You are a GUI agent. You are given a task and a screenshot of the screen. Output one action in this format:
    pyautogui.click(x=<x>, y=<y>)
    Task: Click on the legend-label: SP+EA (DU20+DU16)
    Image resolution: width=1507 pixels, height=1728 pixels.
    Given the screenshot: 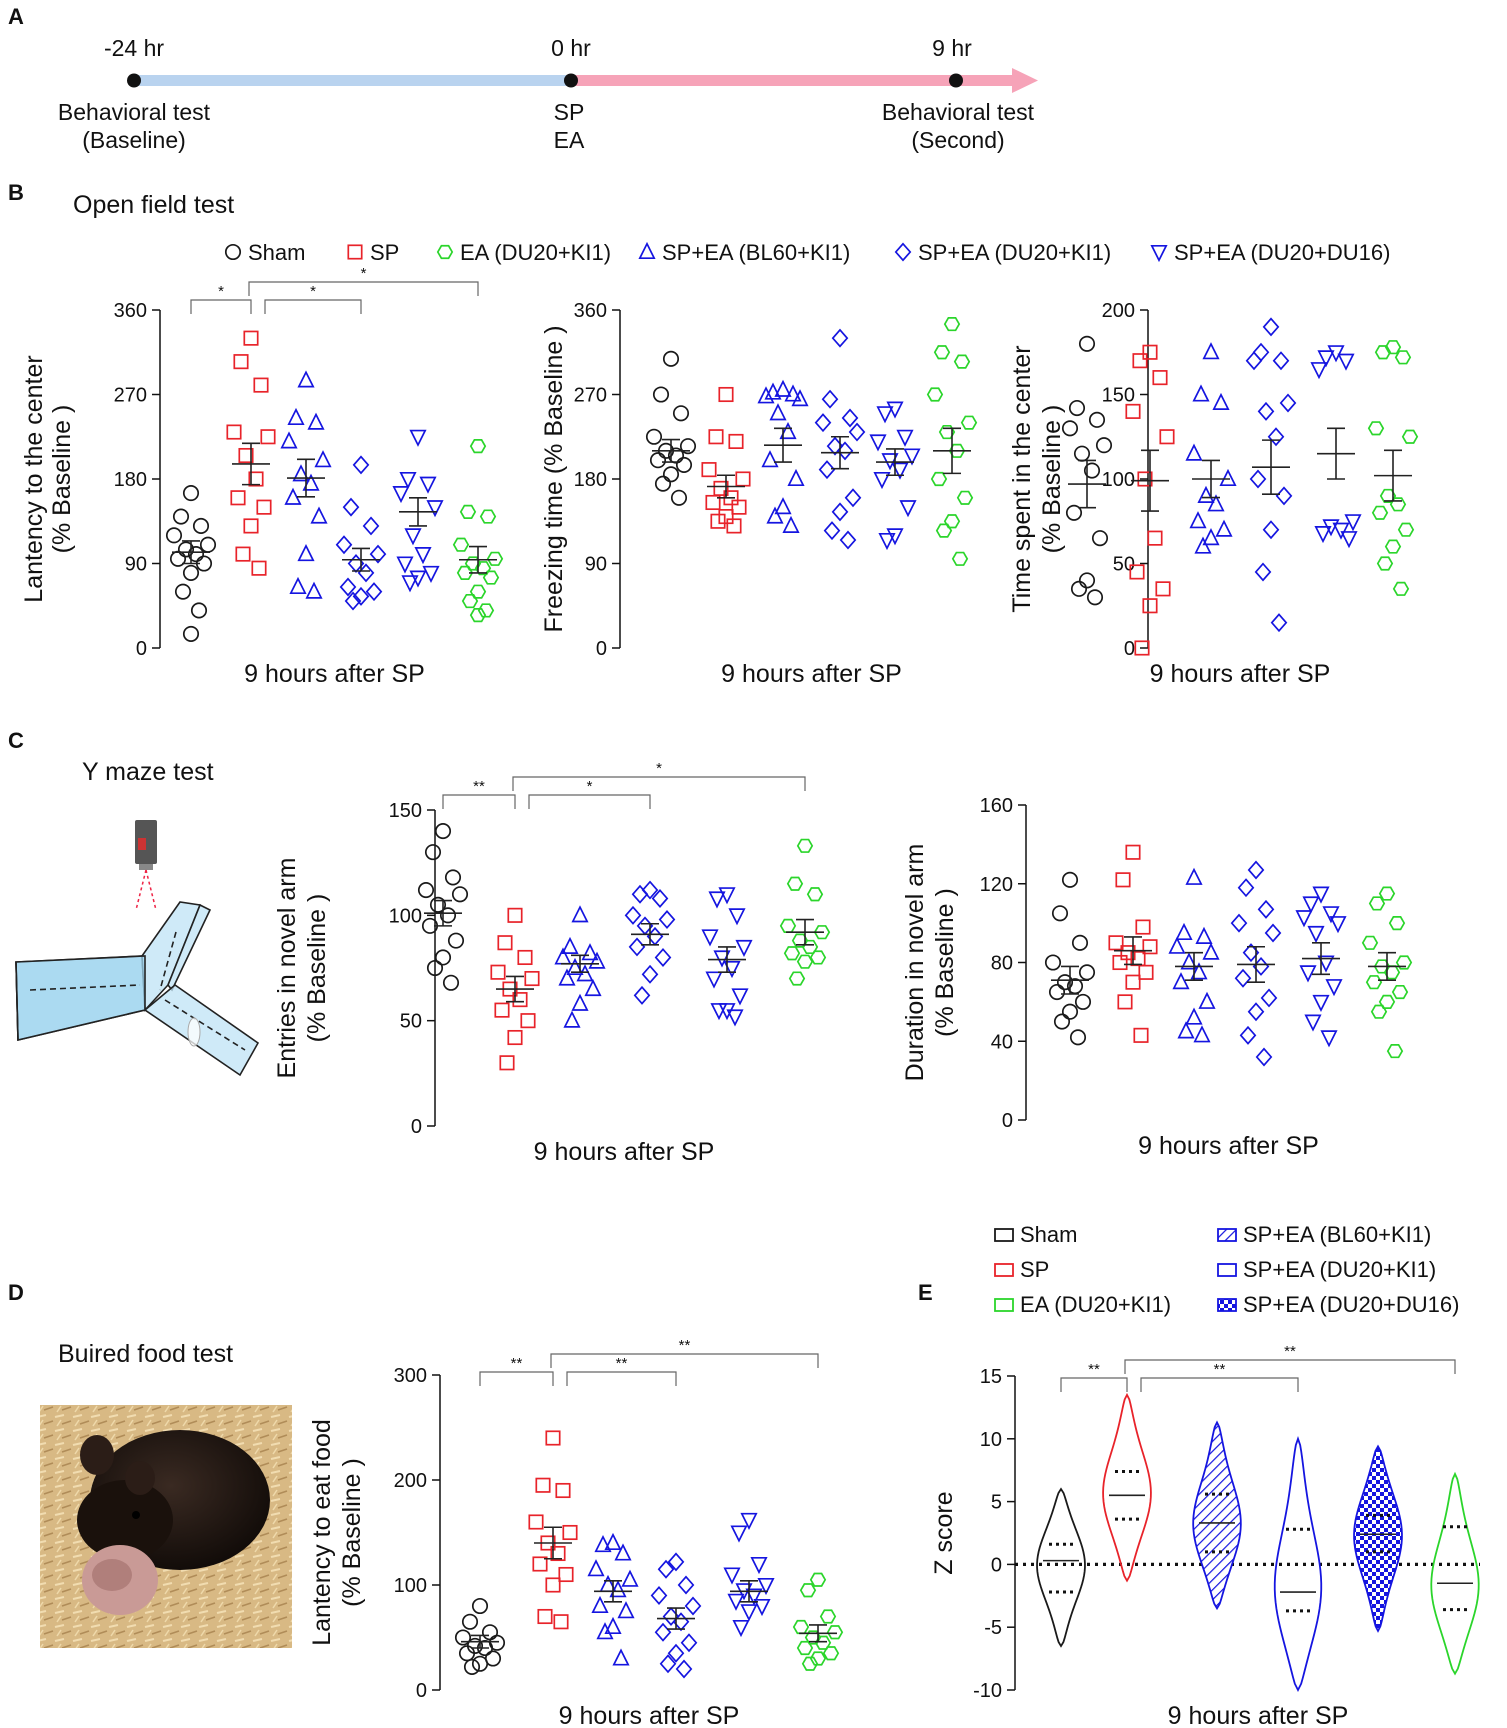 What is the action you would take?
    pyautogui.click(x=1351, y=1304)
    